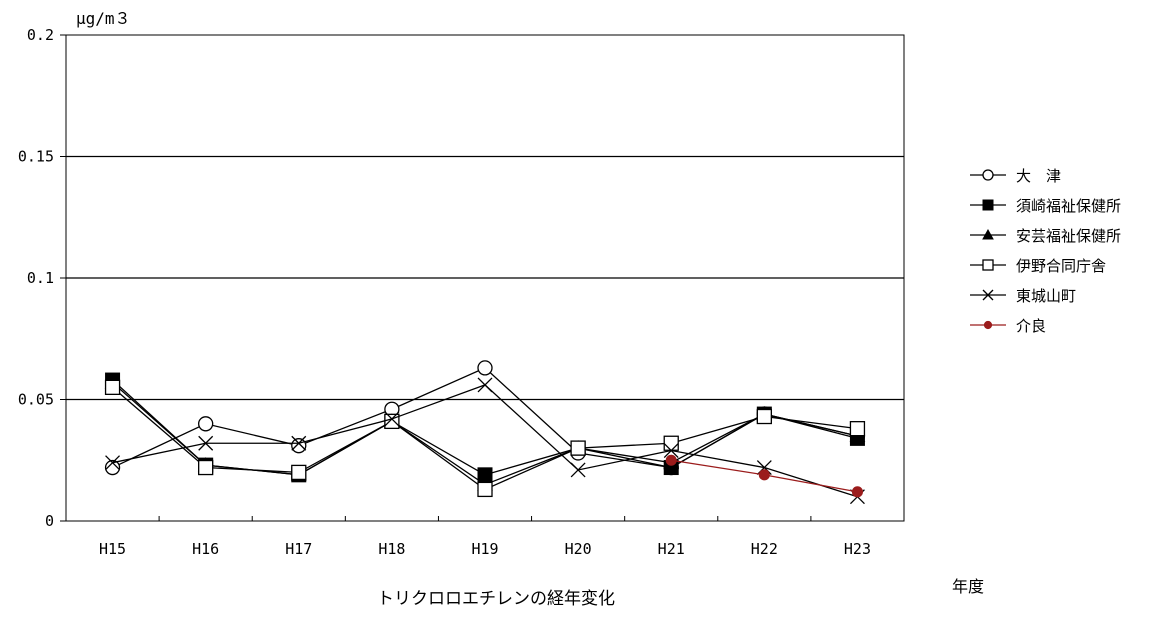 This screenshot has width=1160, height=617. I want to click on y-tick-label: 0.1, so click(40, 278).